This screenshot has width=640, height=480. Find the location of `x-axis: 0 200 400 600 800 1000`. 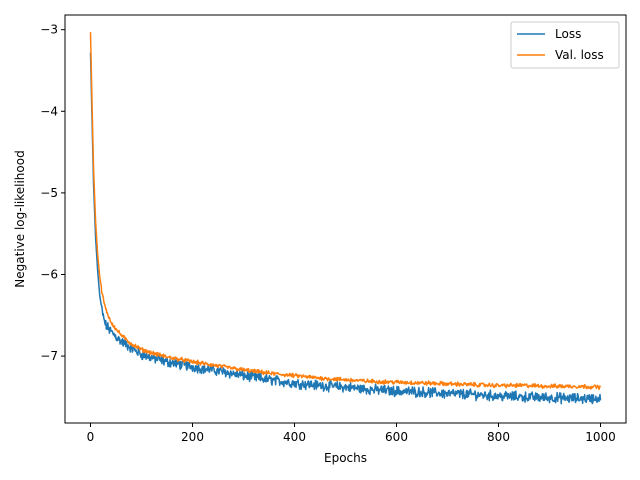

x-axis: 0 200 400 600 800 1000 is located at coordinates (351, 433).